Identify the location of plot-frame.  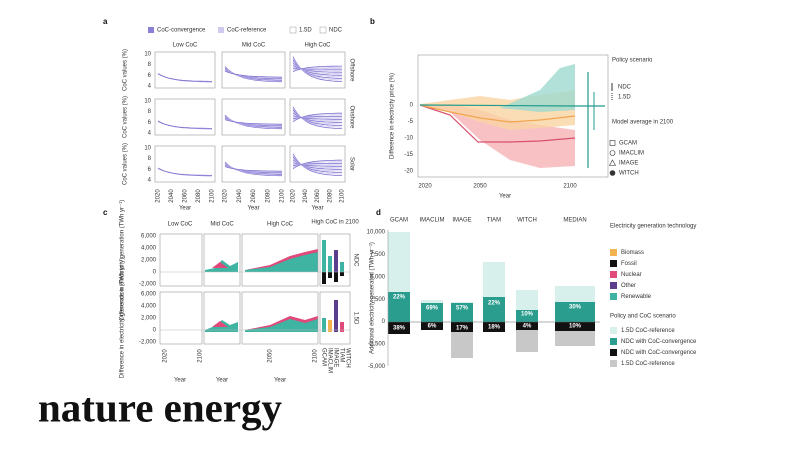
(513, 116).